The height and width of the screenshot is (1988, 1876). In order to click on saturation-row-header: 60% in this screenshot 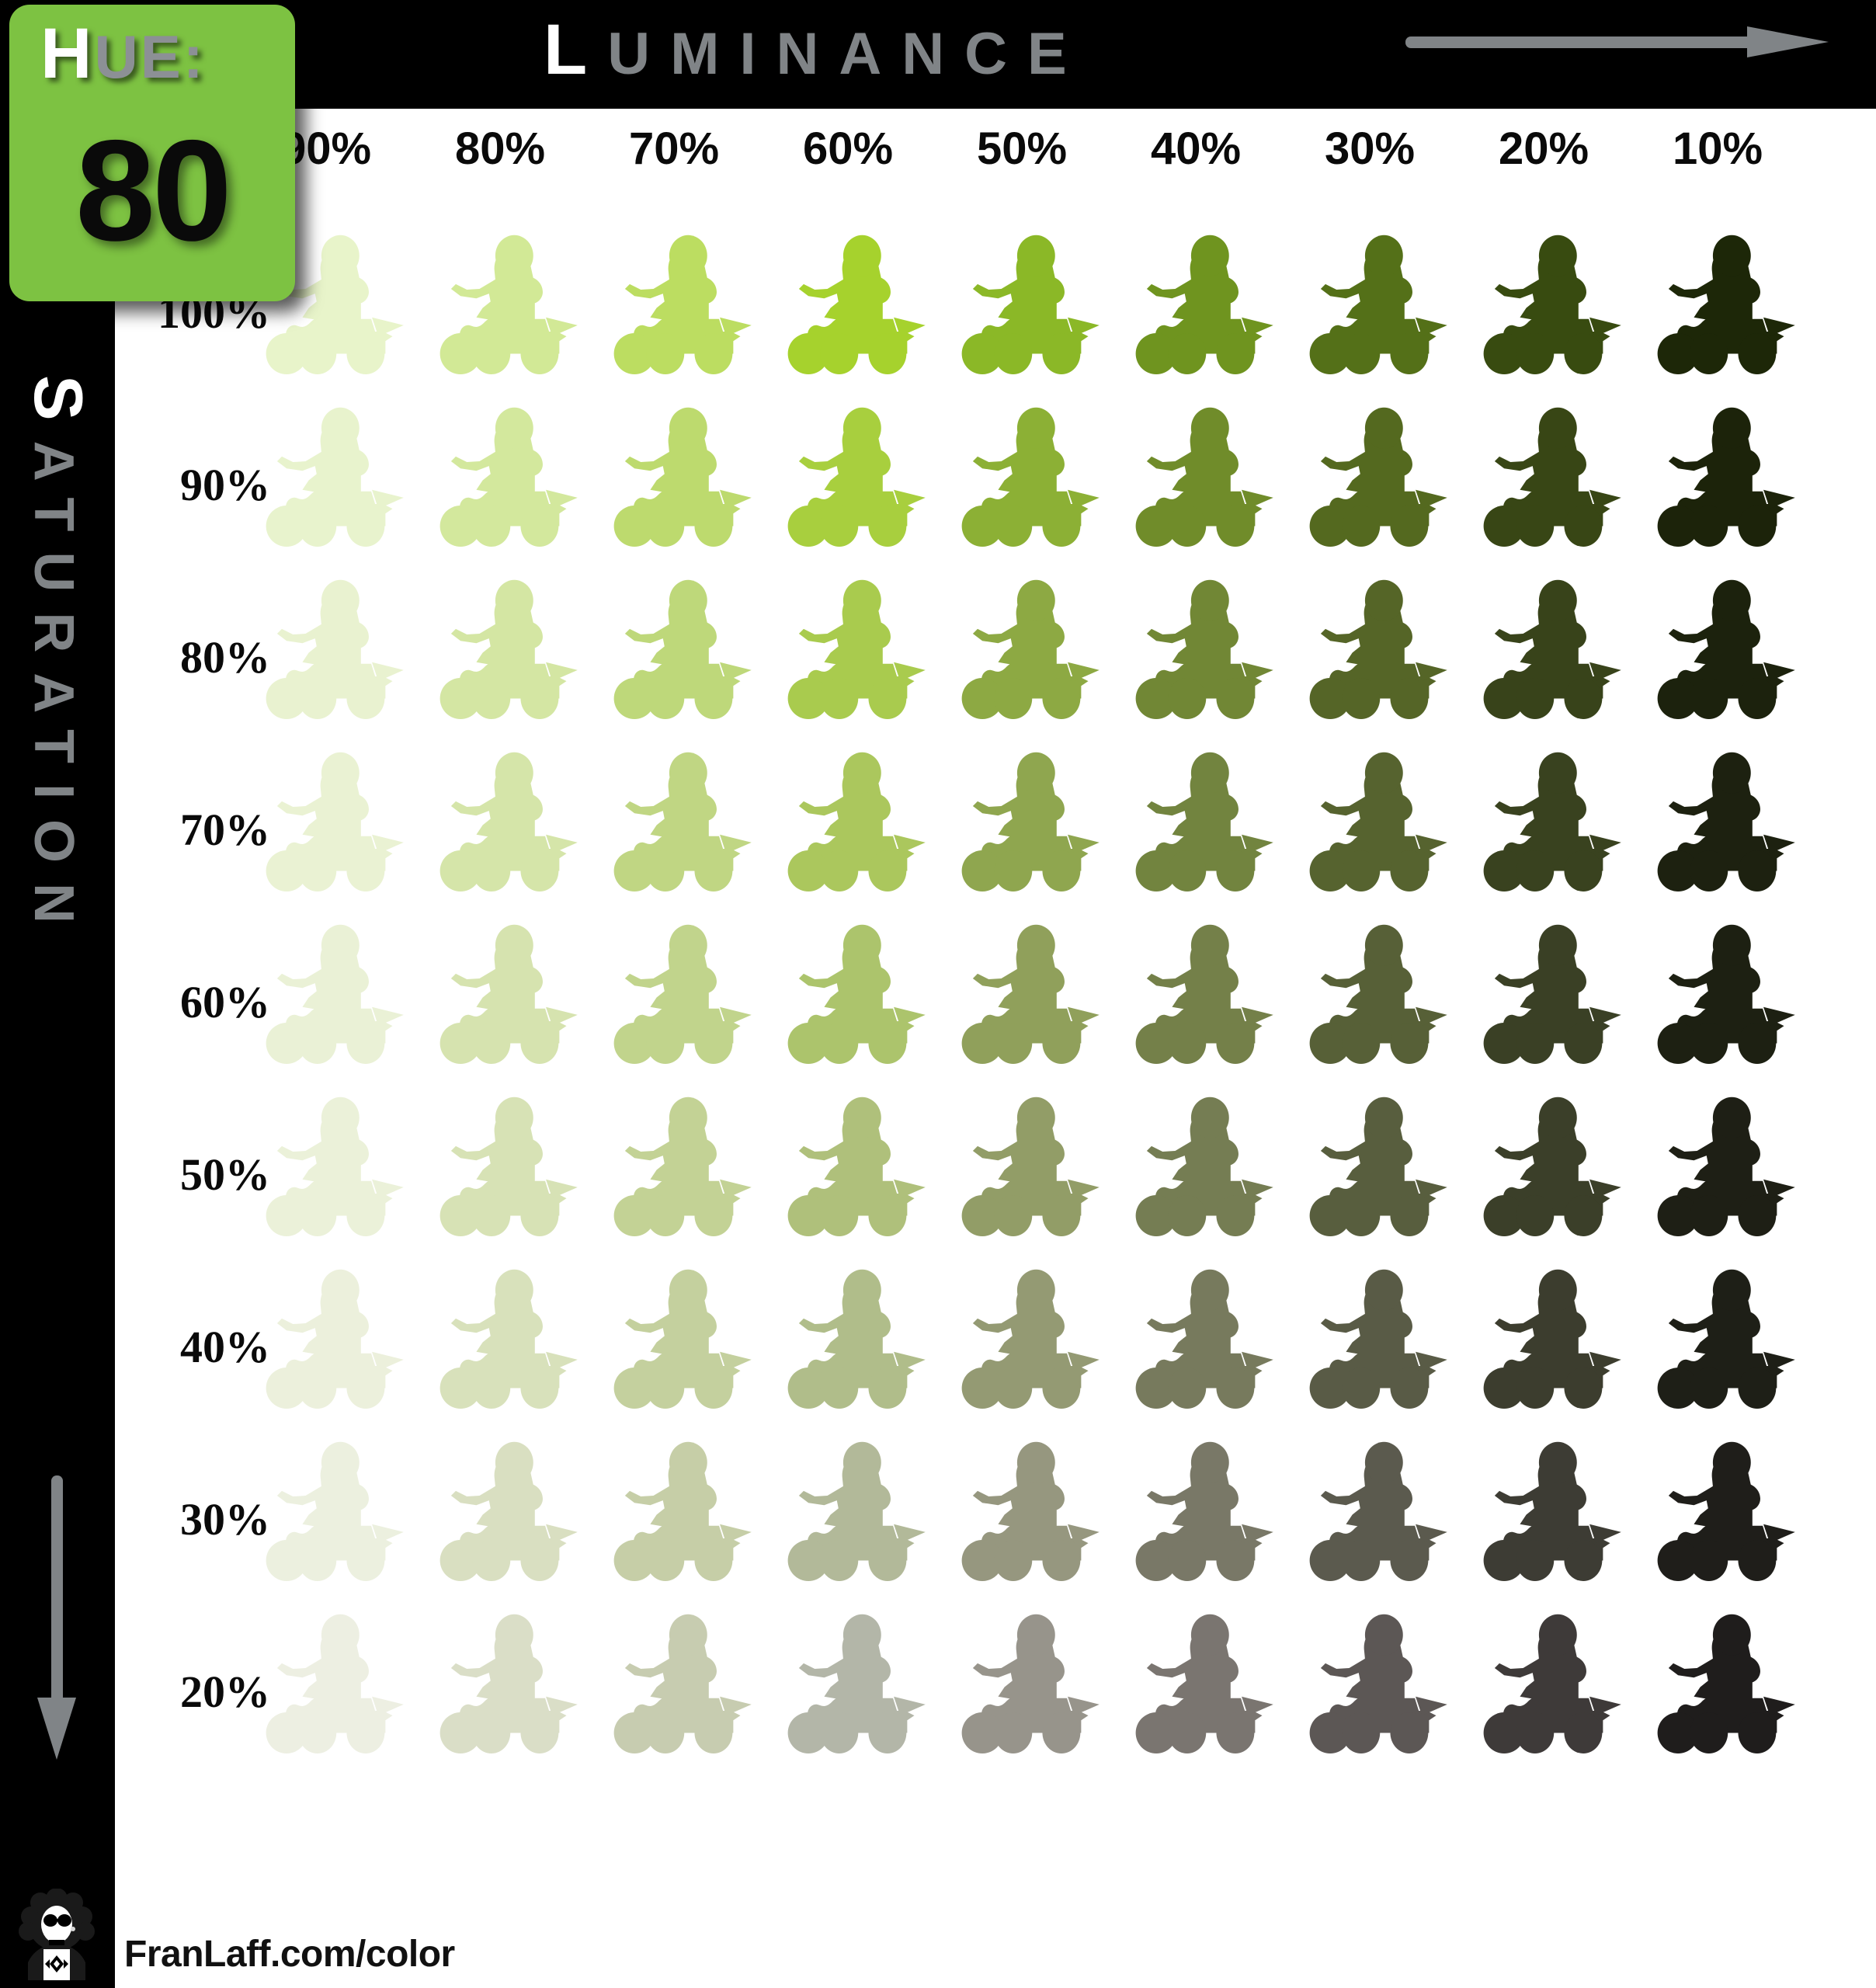, I will do `click(225, 1002)`.